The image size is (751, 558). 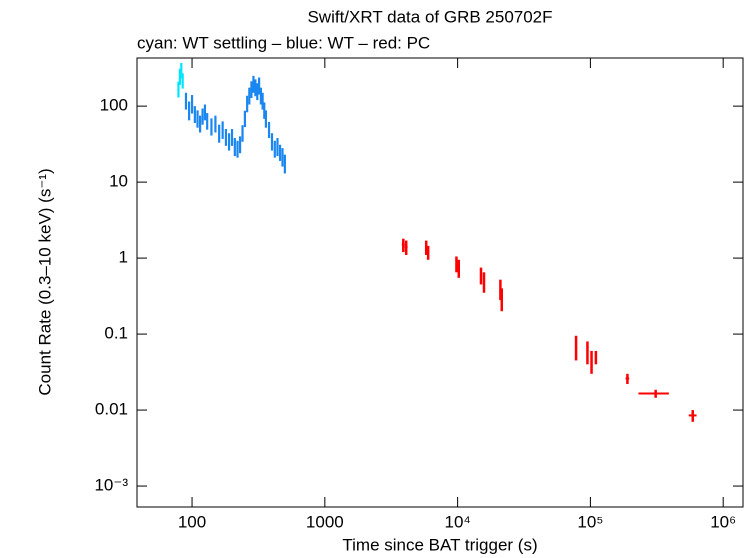 What do you see at coordinates (116, 333) in the screenshot?
I see `y-tick-label: 0.1` at bounding box center [116, 333].